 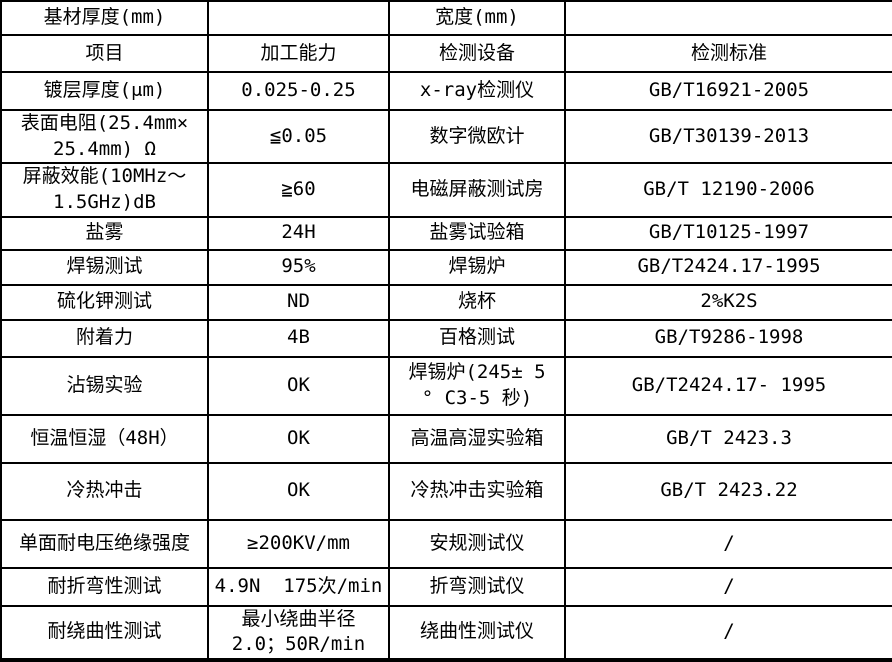 I want to click on table-row-thermal-shock: 冷热冲击 OK 冷热冲击实验箱 GB/T 2423.22, so click(x=446, y=491).